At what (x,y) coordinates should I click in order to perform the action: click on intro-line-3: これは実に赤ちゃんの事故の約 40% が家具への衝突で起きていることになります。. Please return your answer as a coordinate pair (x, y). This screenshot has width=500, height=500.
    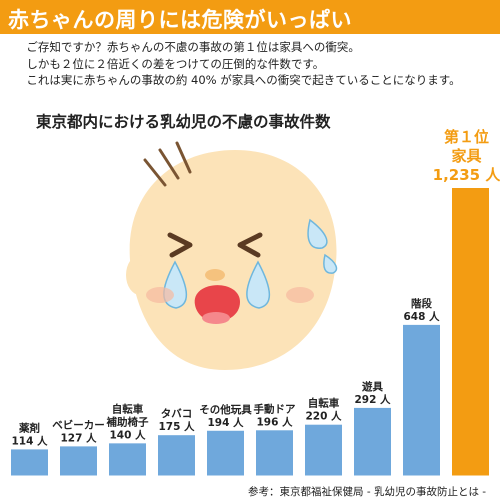
    Looking at the image, I should click on (243, 80).